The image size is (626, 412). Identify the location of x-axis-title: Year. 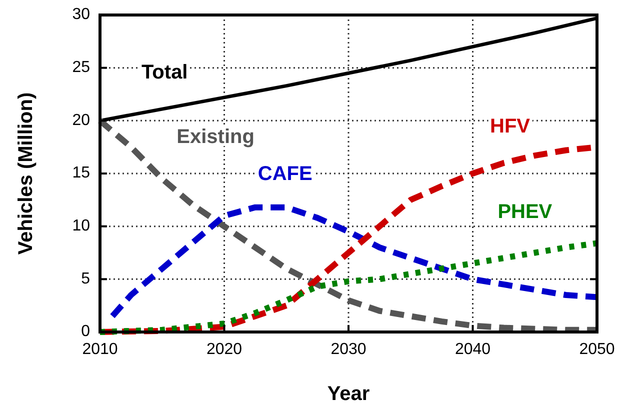
(348, 394).